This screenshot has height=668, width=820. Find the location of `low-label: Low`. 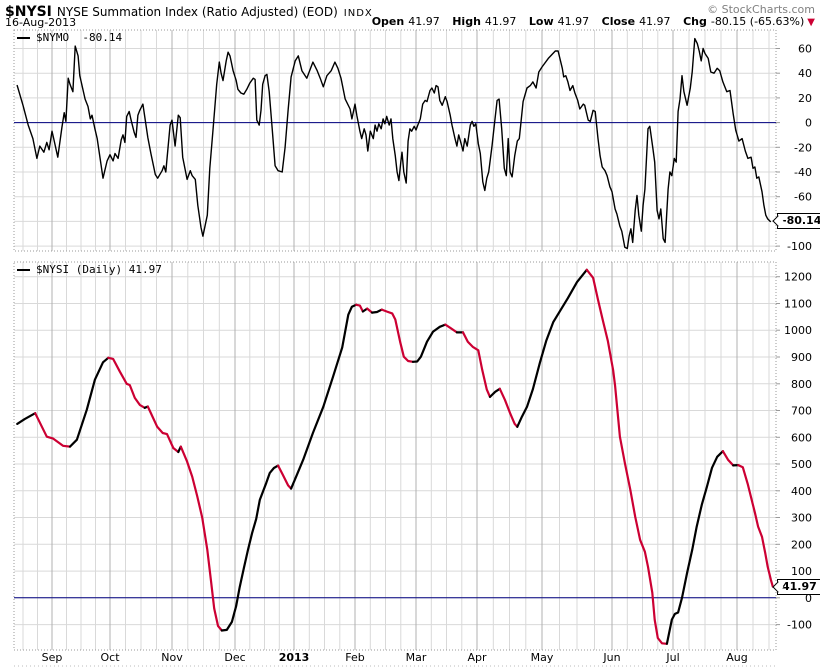

low-label: Low is located at coordinates (541, 21).